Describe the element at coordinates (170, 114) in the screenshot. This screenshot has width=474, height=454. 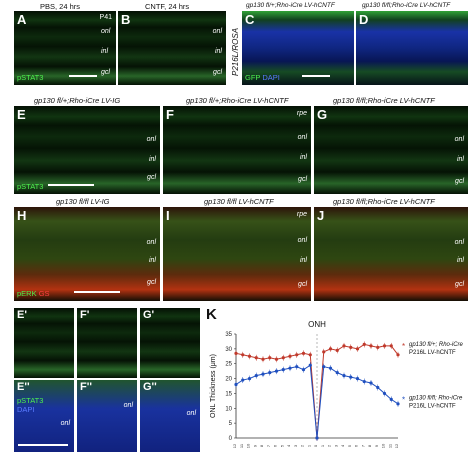
I see `panel-label-f: F` at that location.